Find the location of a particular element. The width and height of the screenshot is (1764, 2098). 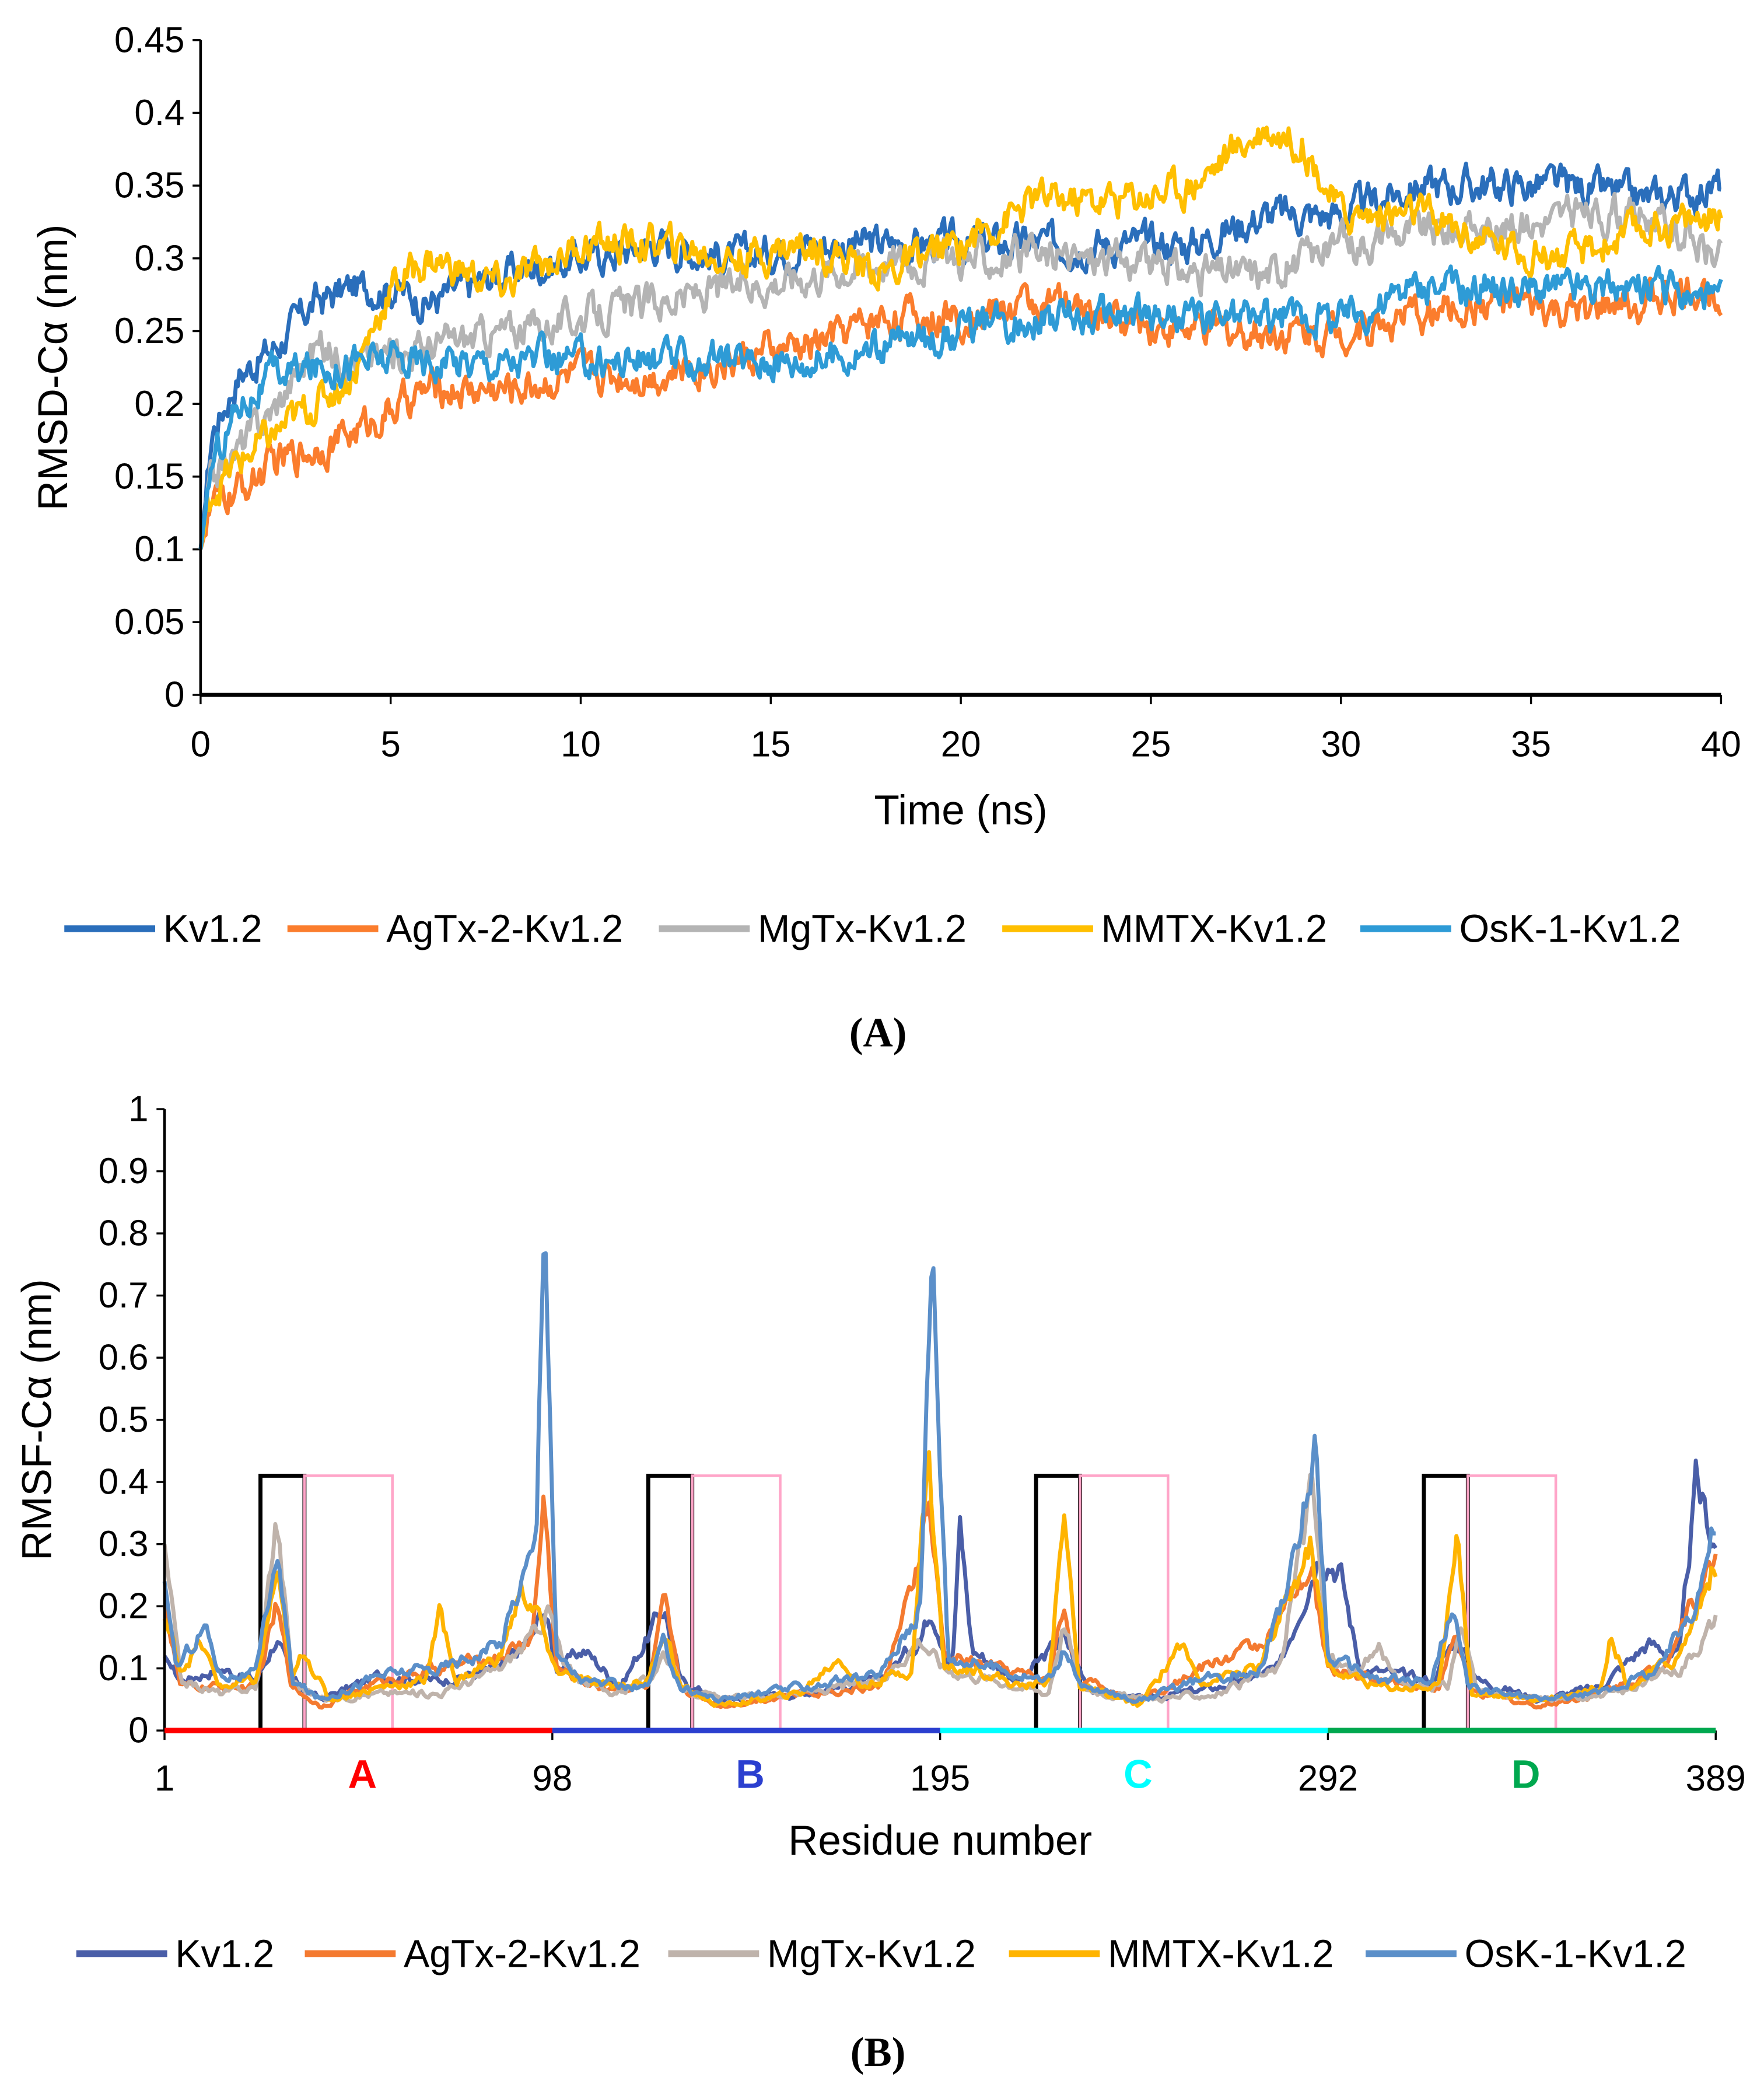

x-tick-label: 25 is located at coordinates (1151, 744).